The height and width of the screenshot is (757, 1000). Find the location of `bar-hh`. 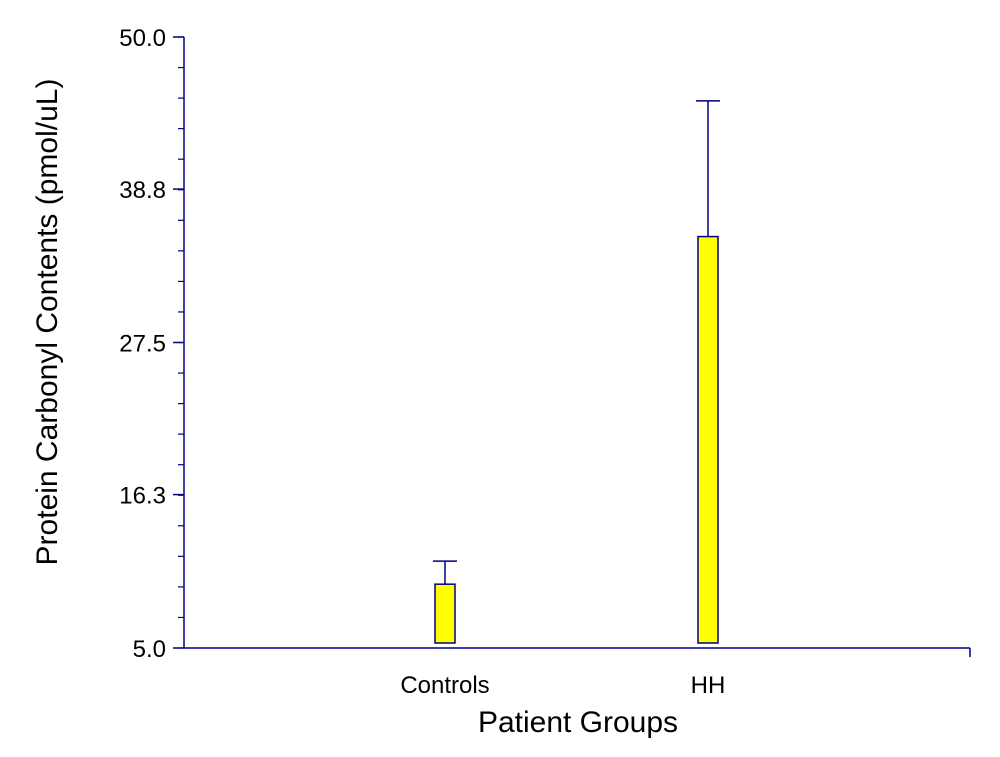

bar-hh is located at coordinates (708, 439).